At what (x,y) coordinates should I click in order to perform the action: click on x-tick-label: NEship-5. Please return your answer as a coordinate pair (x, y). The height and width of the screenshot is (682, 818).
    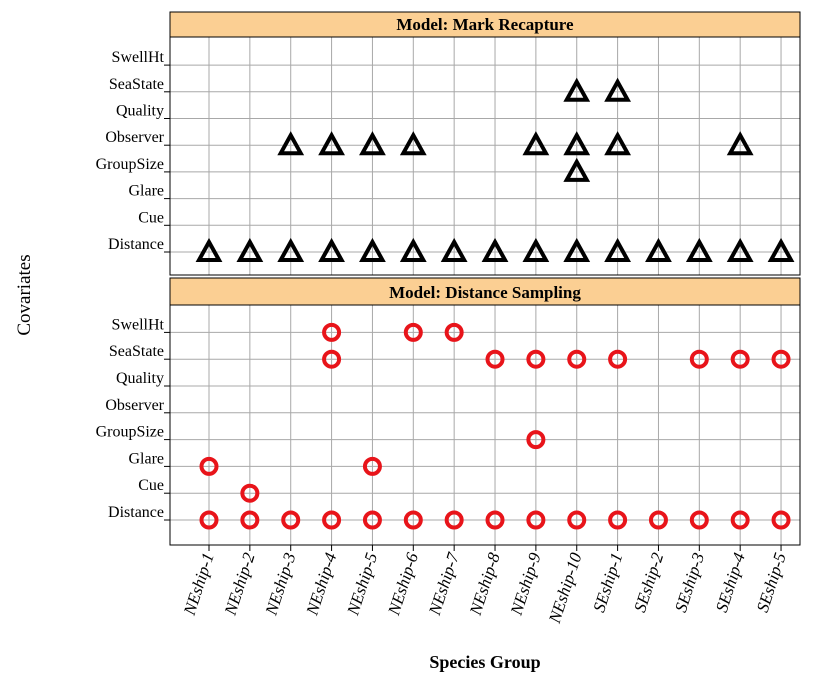
    Looking at the image, I should click on (362, 584).